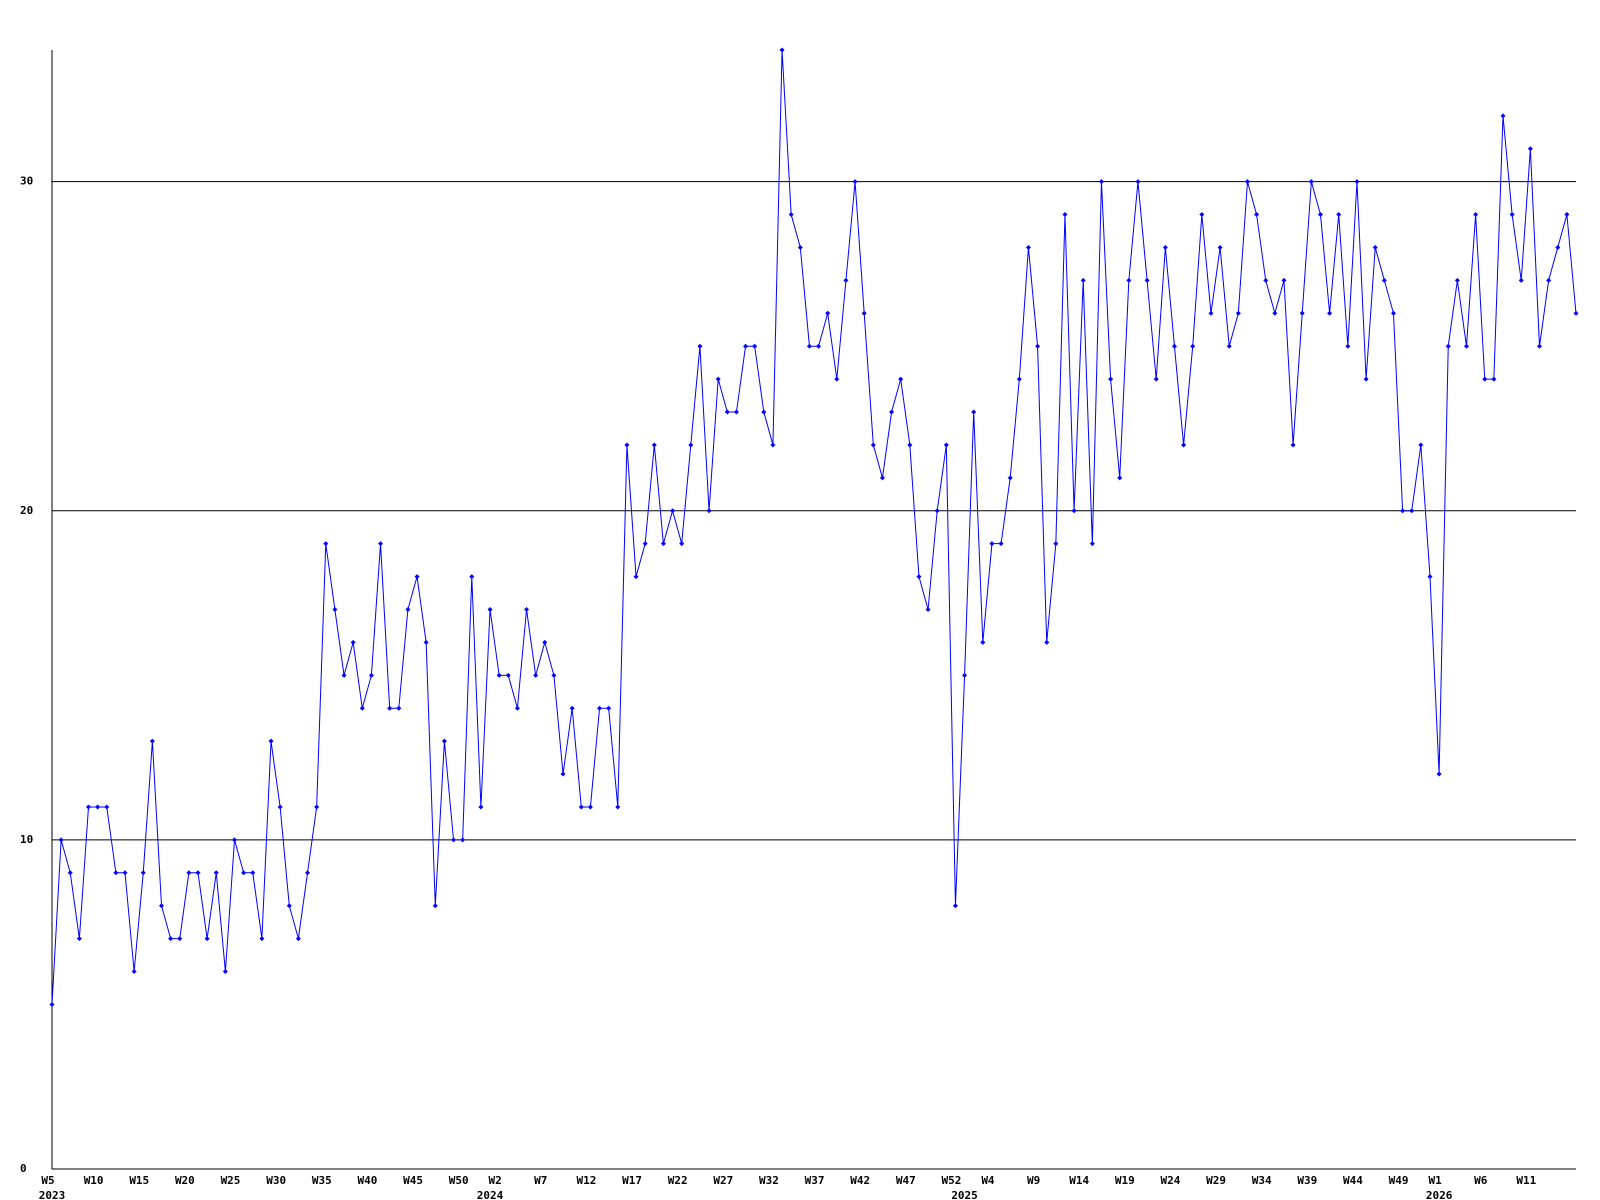 This screenshot has width=1600, height=1200. I want to click on x-tick-label: W34, so click(1262, 1180).